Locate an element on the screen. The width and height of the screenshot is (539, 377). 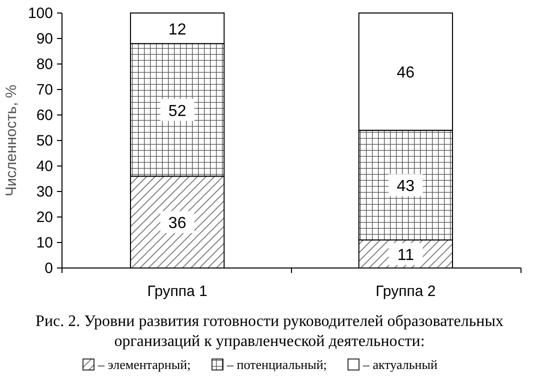
y-tick-label: 100 is located at coordinates (40, 13).